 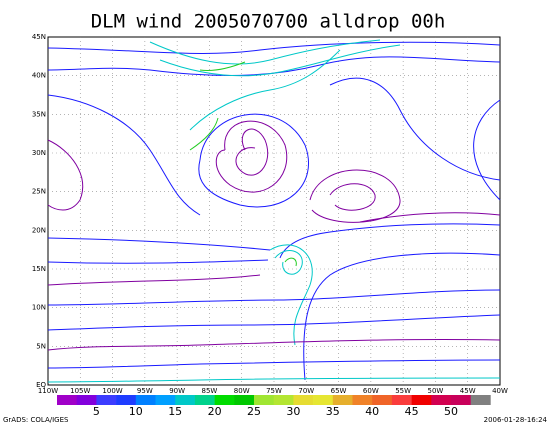 I want to click on longitude-label: 100W, so click(x=112, y=391).